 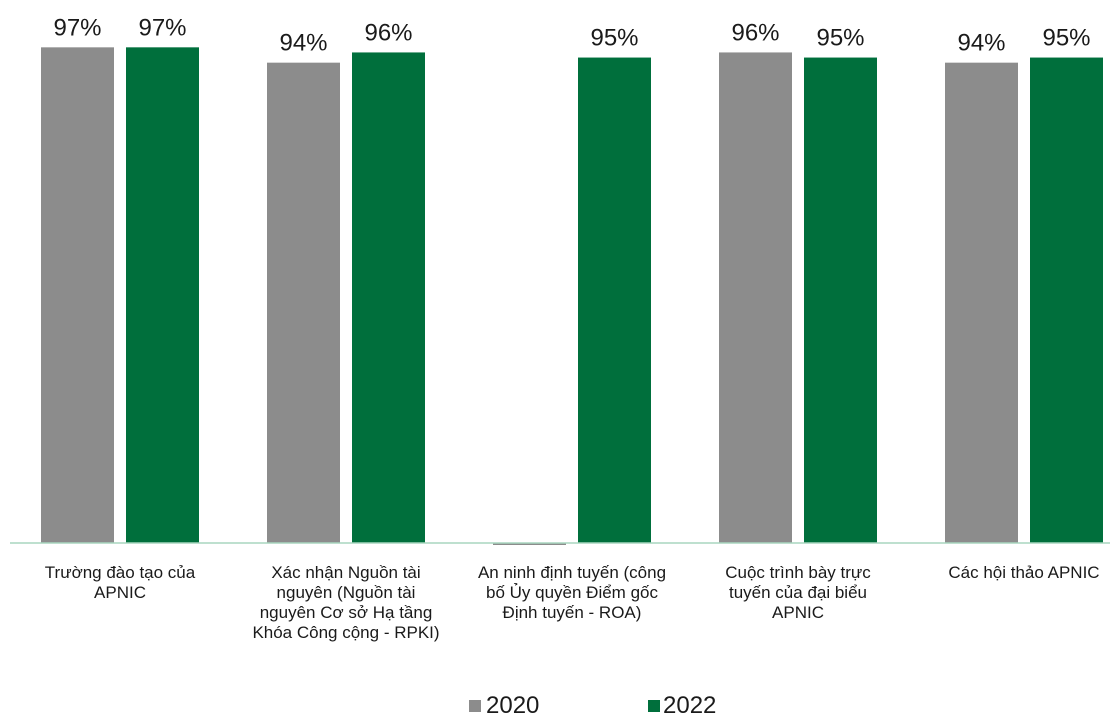 What do you see at coordinates (592, 705) in the screenshot?
I see `legend: 2020 2022` at bounding box center [592, 705].